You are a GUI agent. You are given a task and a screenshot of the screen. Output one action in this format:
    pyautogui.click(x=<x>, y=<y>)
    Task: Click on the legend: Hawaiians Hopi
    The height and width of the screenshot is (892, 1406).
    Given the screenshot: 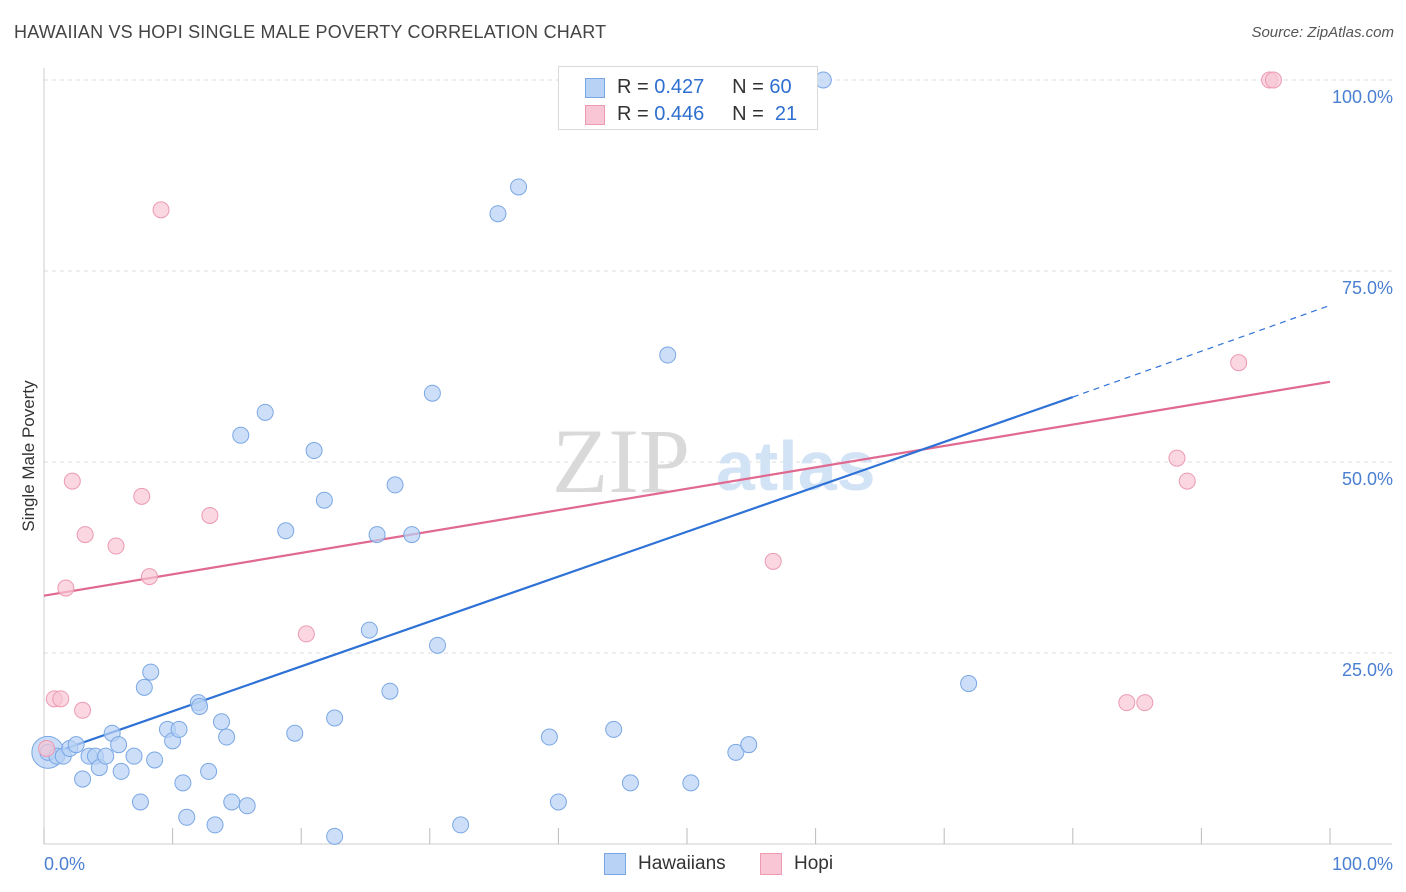 What is the action you would take?
    pyautogui.click(x=703, y=865)
    